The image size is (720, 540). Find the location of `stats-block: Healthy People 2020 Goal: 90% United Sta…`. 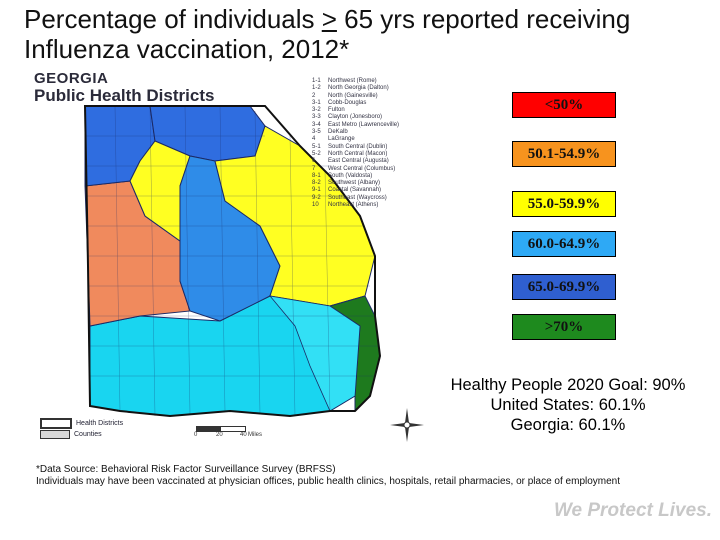

stats-block: Healthy People 2020 Goal: 90% United Sta… is located at coordinates (568, 405).